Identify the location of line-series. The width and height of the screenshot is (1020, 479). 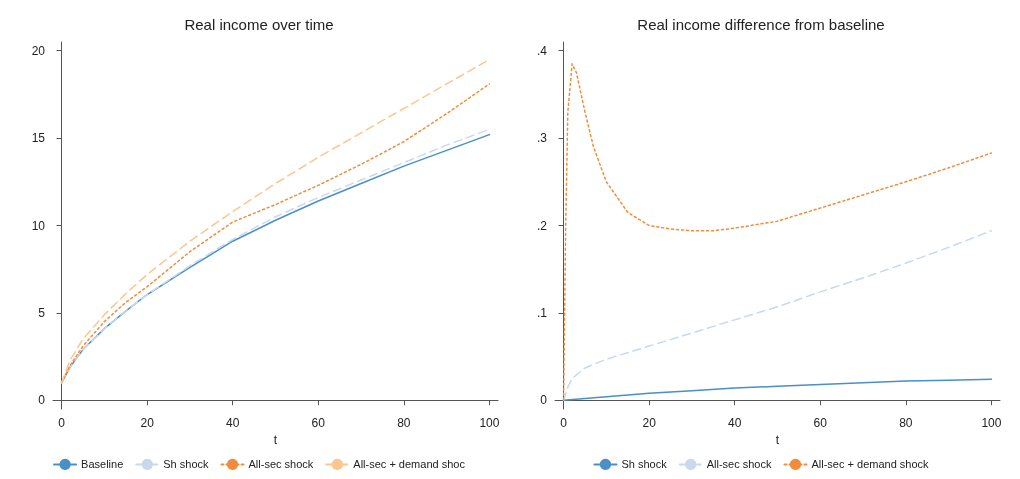
(777, 390).